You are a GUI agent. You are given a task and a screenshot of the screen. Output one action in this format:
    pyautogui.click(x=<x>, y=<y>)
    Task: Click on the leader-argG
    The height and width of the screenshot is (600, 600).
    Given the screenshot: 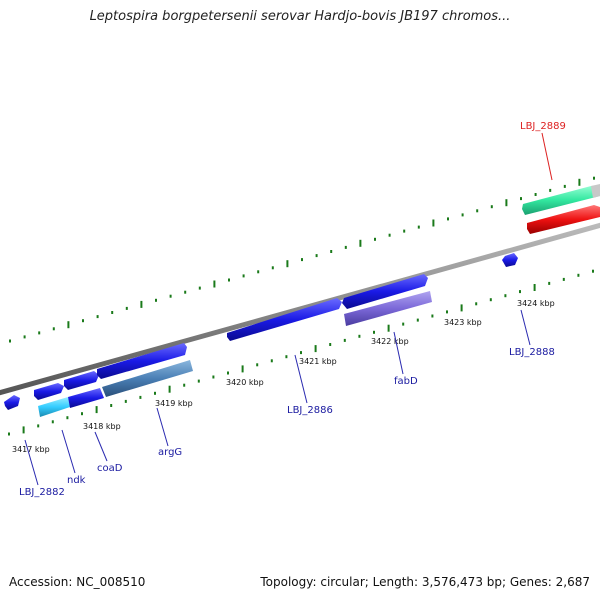 What is the action you would take?
    pyautogui.click(x=162, y=427)
    